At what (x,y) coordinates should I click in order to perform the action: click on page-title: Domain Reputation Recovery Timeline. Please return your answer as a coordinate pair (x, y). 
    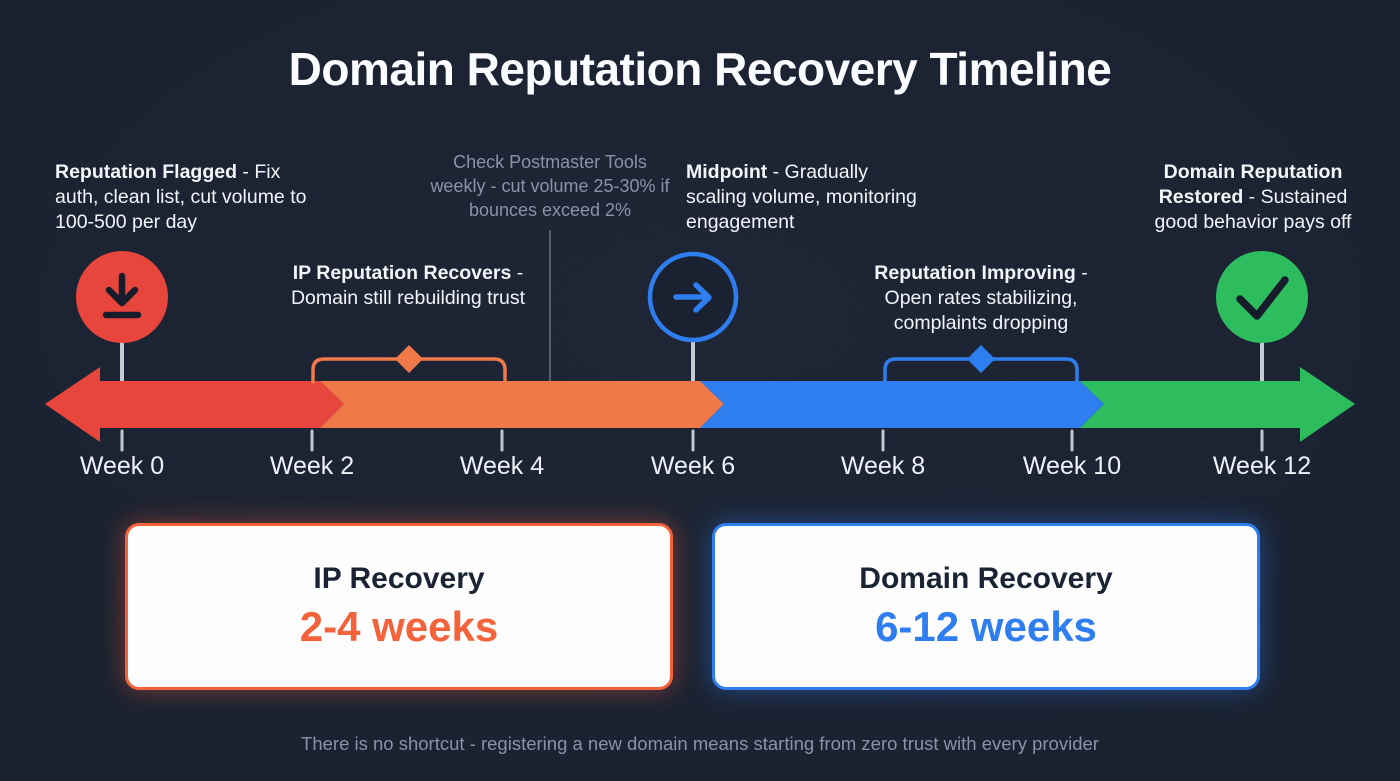
    Looking at the image, I should click on (700, 69).